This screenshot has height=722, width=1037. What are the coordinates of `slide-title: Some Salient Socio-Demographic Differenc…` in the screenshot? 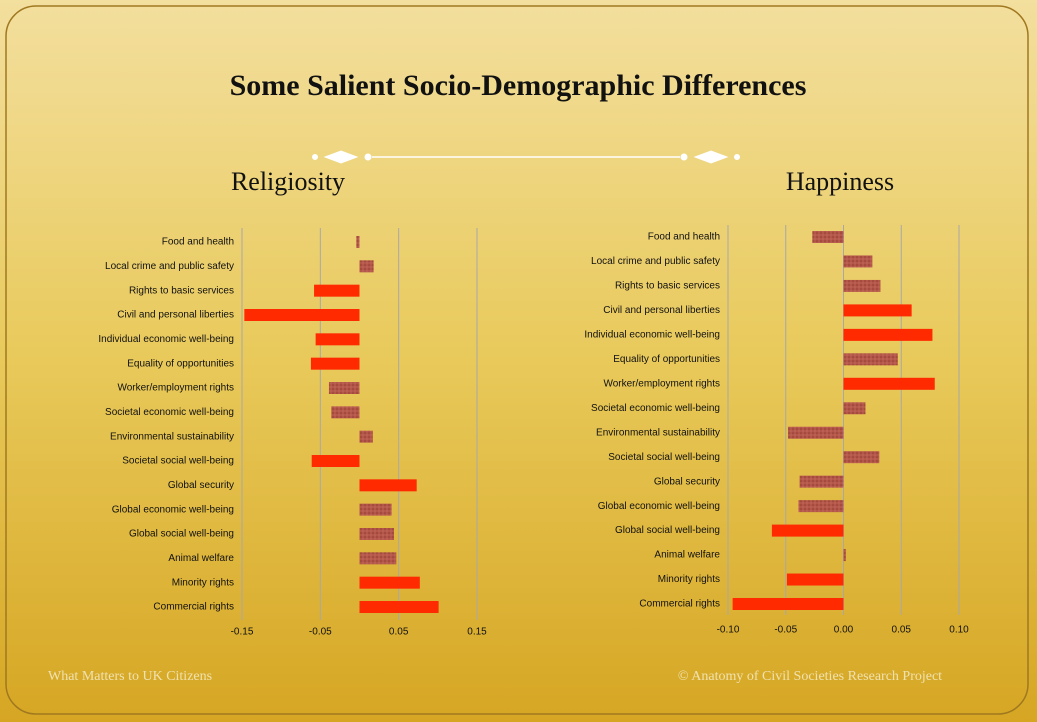 It's located at (518, 85).